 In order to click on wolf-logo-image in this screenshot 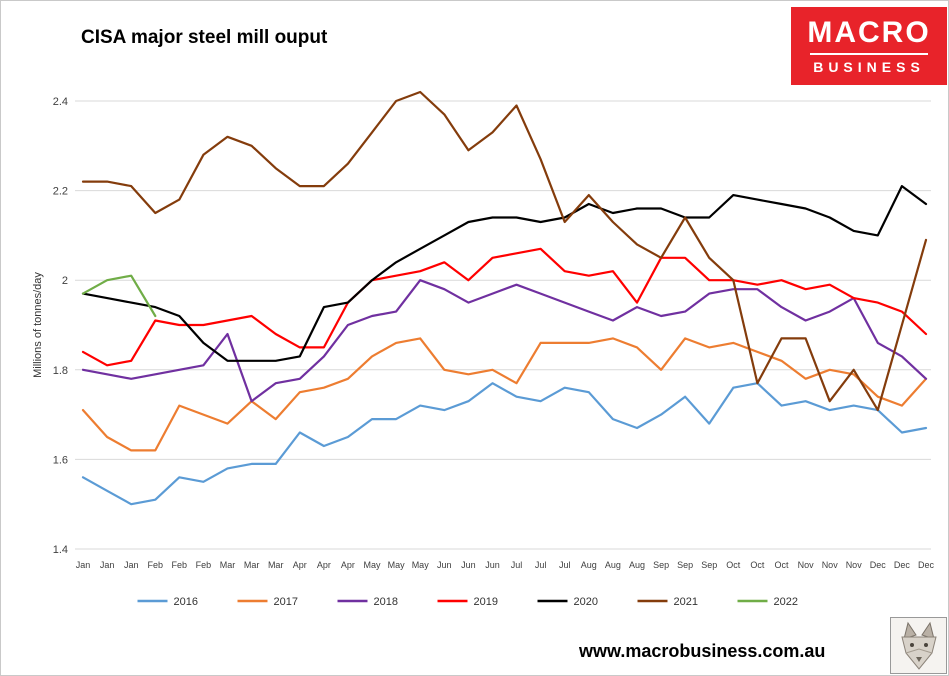, I will do `click(918, 645)`.